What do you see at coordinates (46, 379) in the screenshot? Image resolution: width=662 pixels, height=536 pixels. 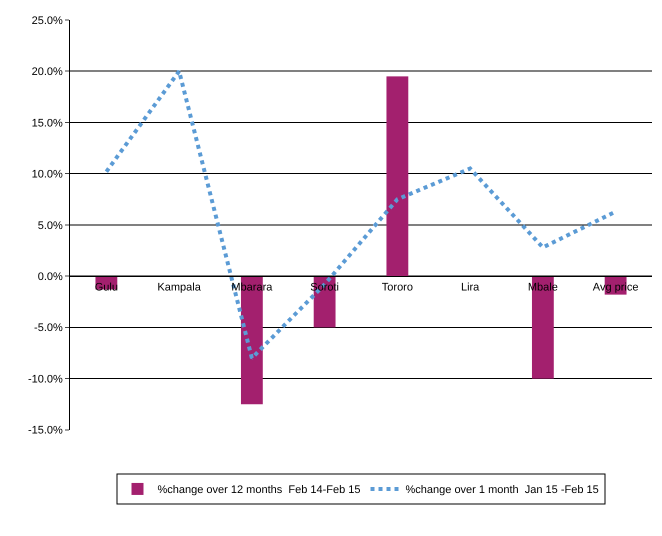 I see `y-tick-label: -10.0%` at bounding box center [46, 379].